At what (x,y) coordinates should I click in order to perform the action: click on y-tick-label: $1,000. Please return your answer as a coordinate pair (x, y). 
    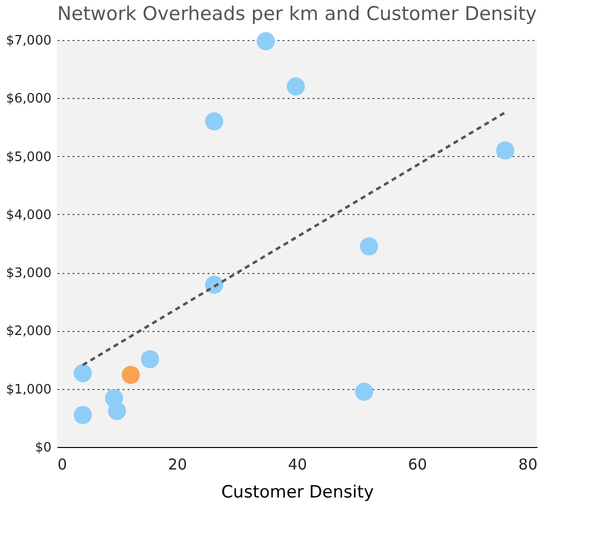
    Looking at the image, I should click on (29, 390).